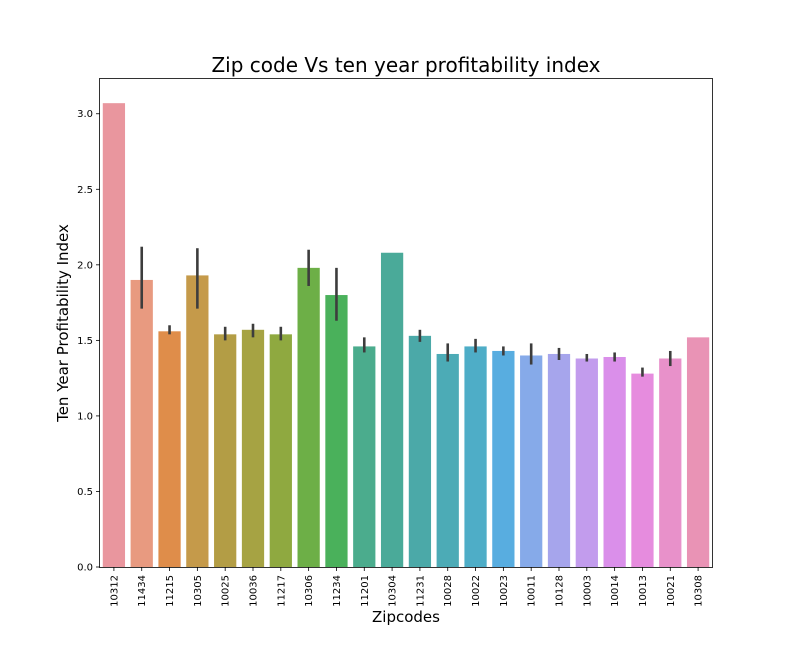 Image resolution: width=792 pixels, height=648 pixels. What do you see at coordinates (476, 591) in the screenshot?
I see `x-tick-label: 10022` at bounding box center [476, 591].